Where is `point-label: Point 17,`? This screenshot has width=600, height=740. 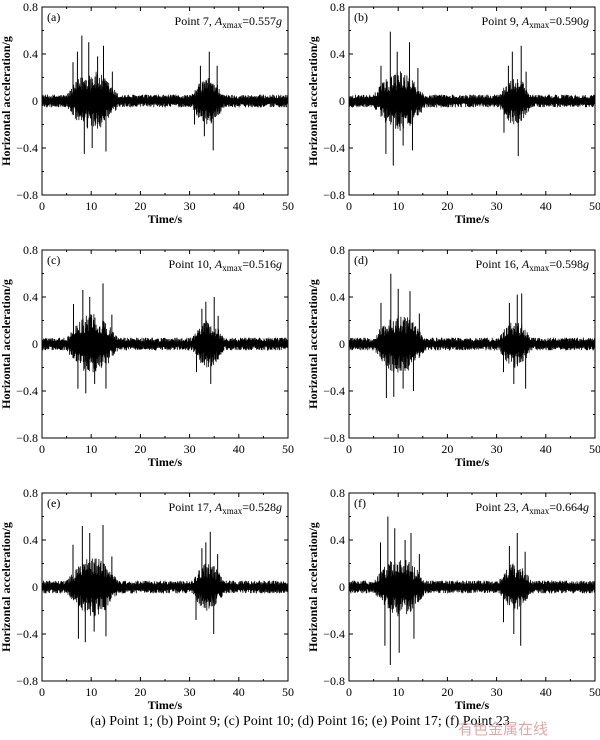
point-label: Point 17, is located at coordinates (192, 507).